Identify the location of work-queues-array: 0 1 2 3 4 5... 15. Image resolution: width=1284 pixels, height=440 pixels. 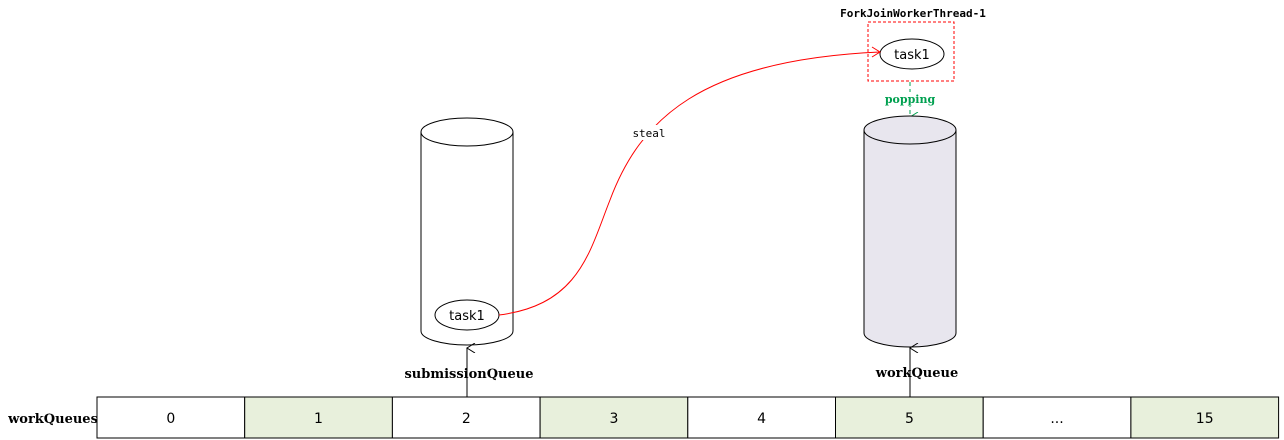
(688, 417).